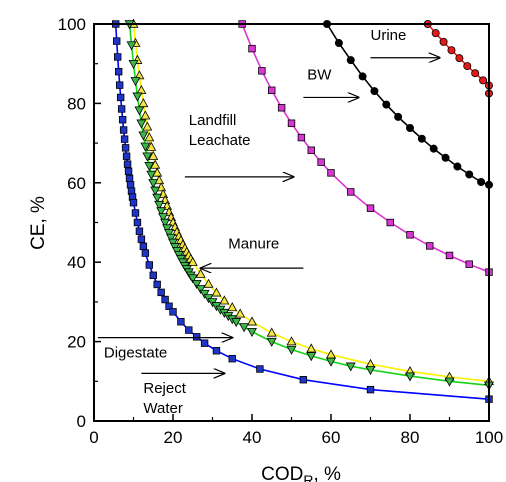  Describe the element at coordinates (76, 262) in the screenshot. I see `y-tick-label: 40` at that location.